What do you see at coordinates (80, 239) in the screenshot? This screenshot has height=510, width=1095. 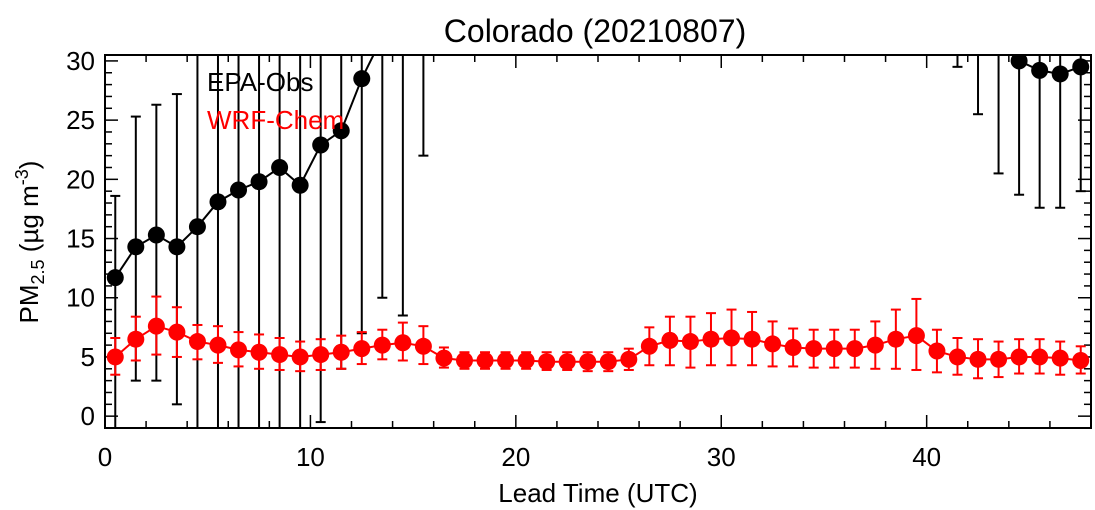 I see `y-tick-label: 15` at bounding box center [80, 239].